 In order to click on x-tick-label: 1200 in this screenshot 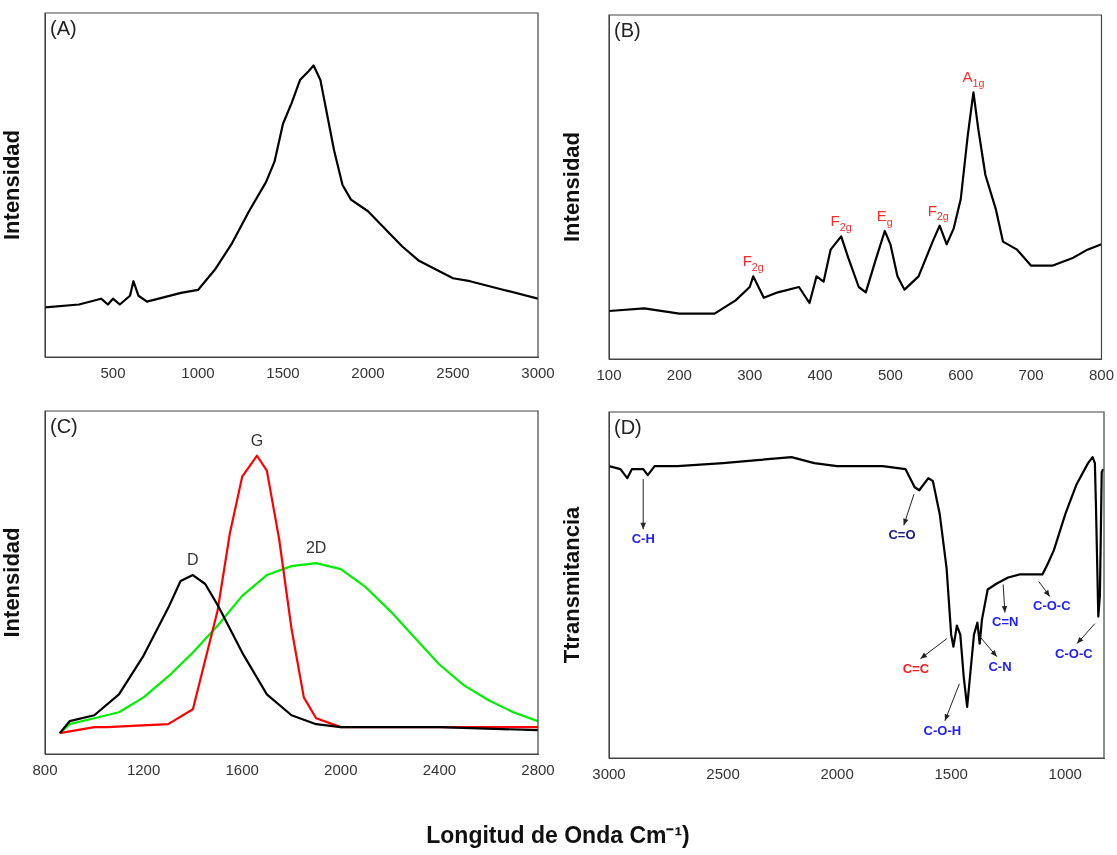, I will do `click(143, 770)`.